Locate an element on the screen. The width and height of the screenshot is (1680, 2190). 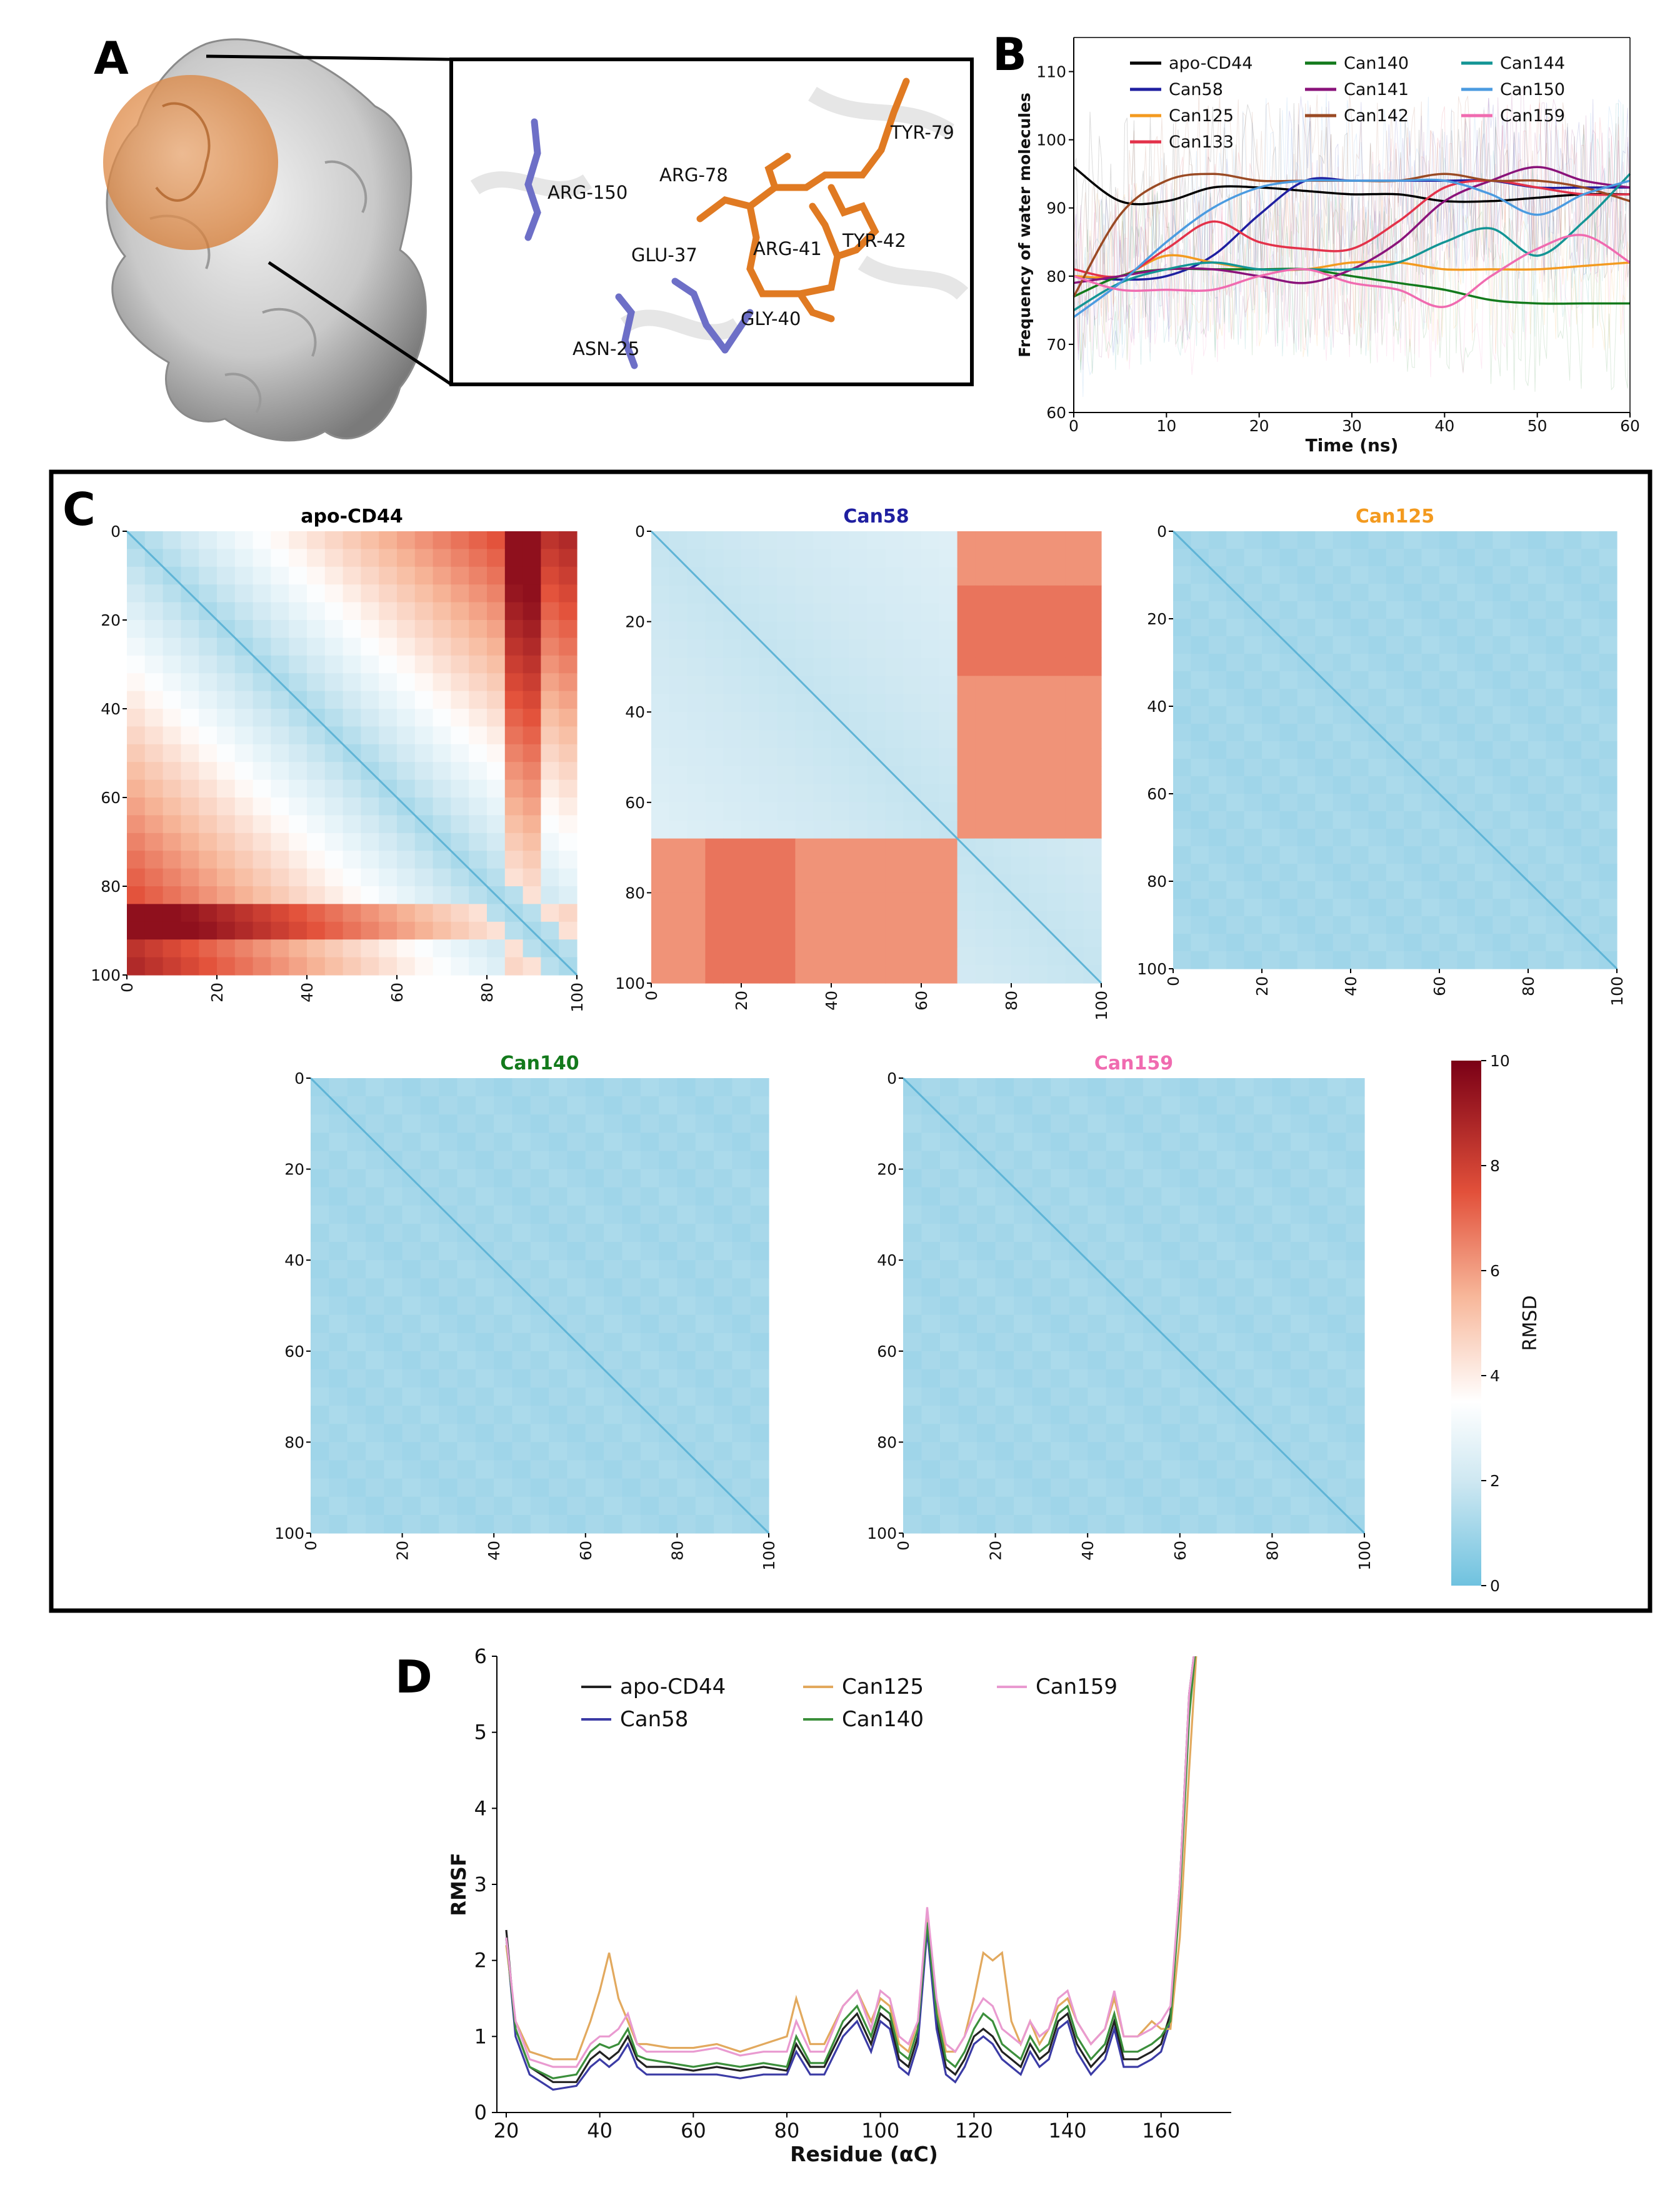
y-tick-label: 1 is located at coordinates (481, 2036).